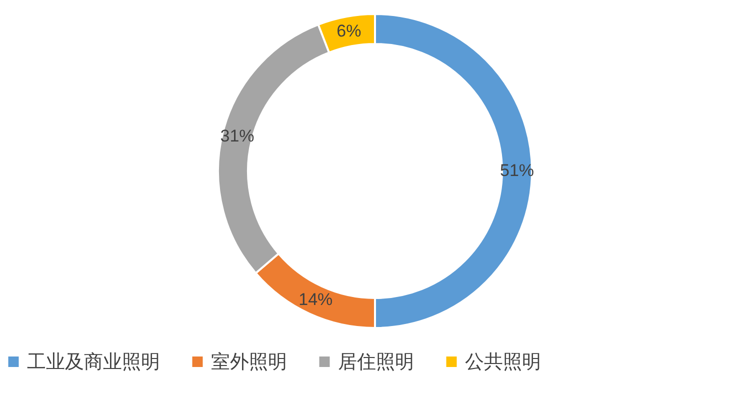 Image resolution: width=750 pixels, height=418 pixels. What do you see at coordinates (349, 30) in the screenshot?
I see `data-label: 6%` at bounding box center [349, 30].